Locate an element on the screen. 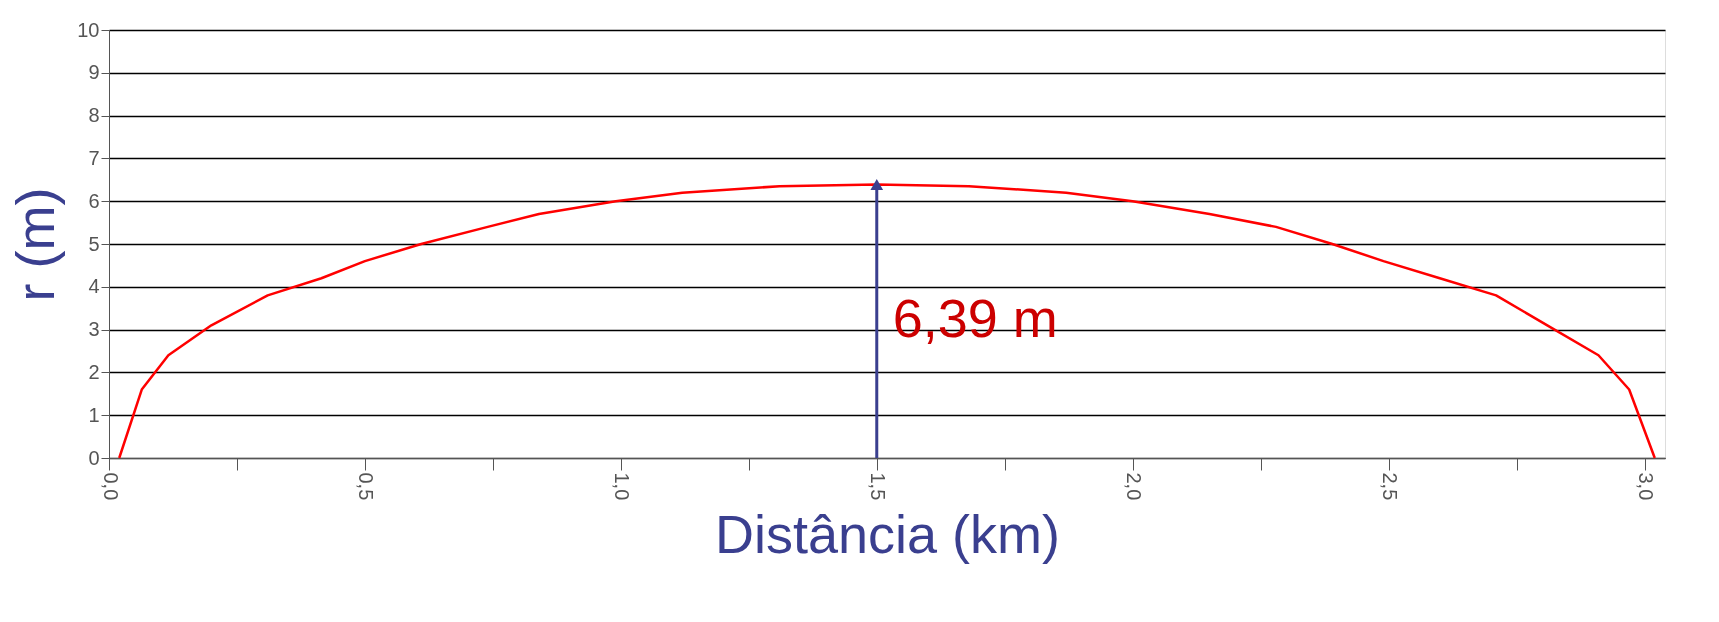 The image size is (1719, 622). x-tick-label: 1,5 is located at coordinates (878, 486).